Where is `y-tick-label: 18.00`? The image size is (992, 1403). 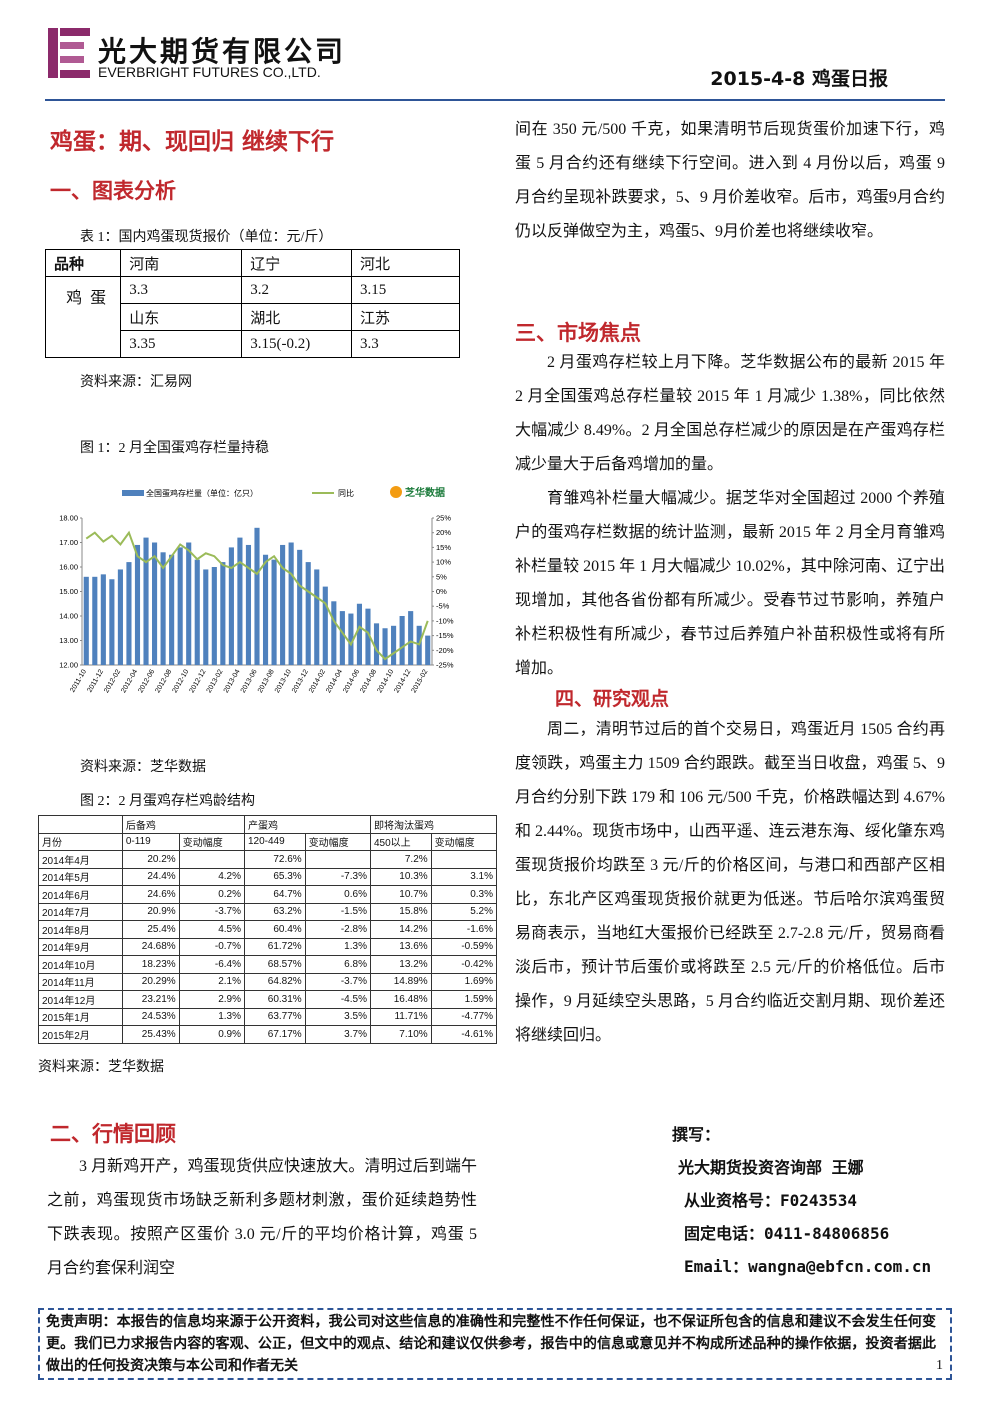 y-tick-label: 18.00 is located at coordinates (68, 518).